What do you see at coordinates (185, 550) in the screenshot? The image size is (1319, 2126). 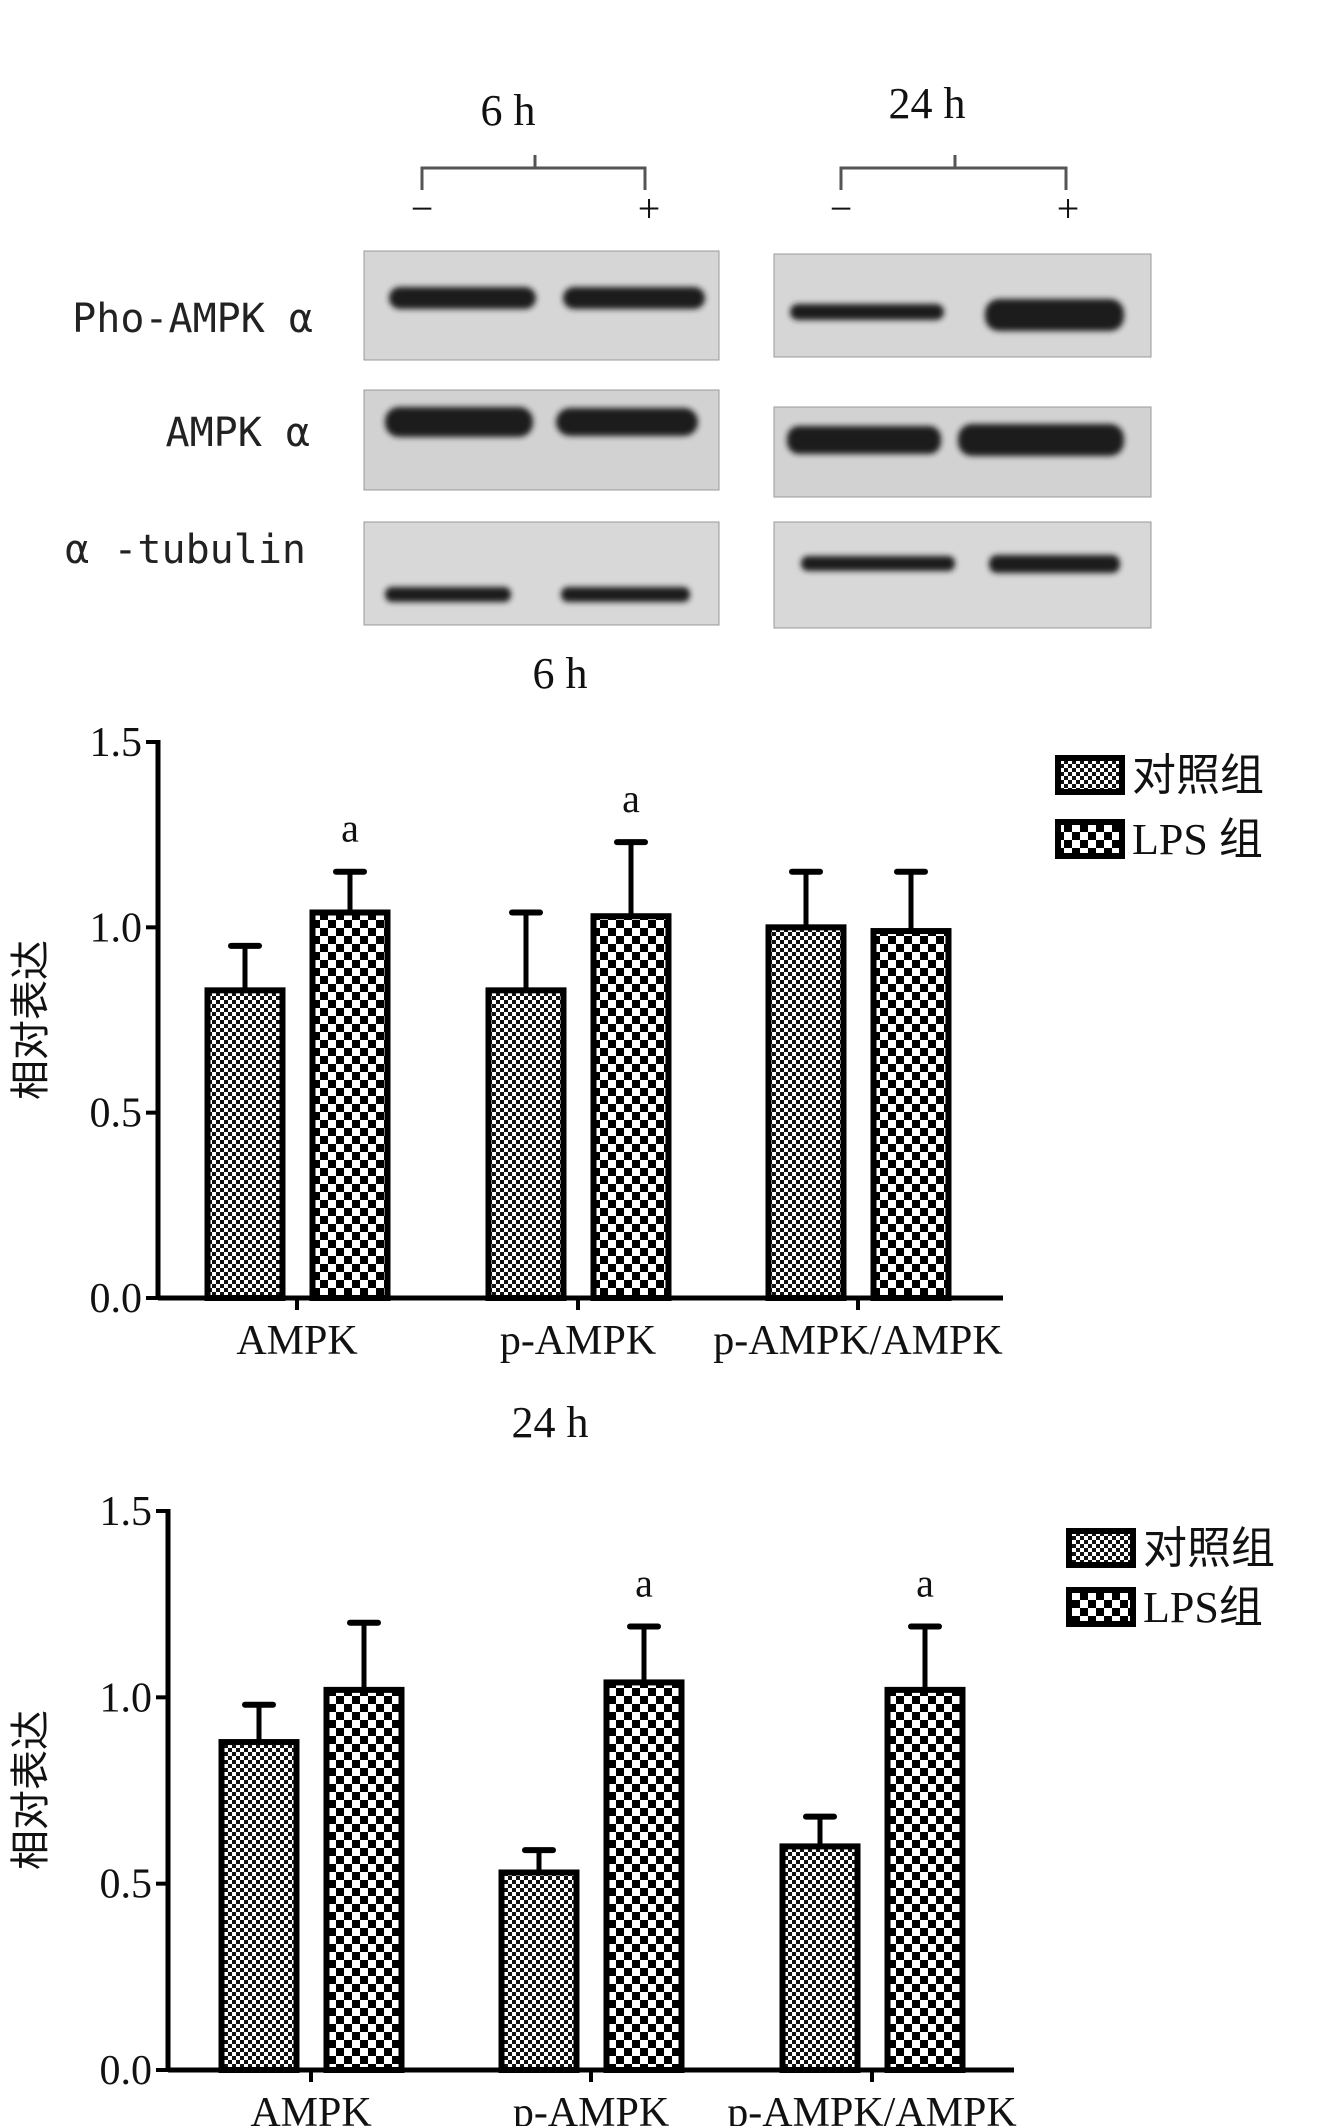 I see `row-label-tubulin: α -tubulin` at bounding box center [185, 550].